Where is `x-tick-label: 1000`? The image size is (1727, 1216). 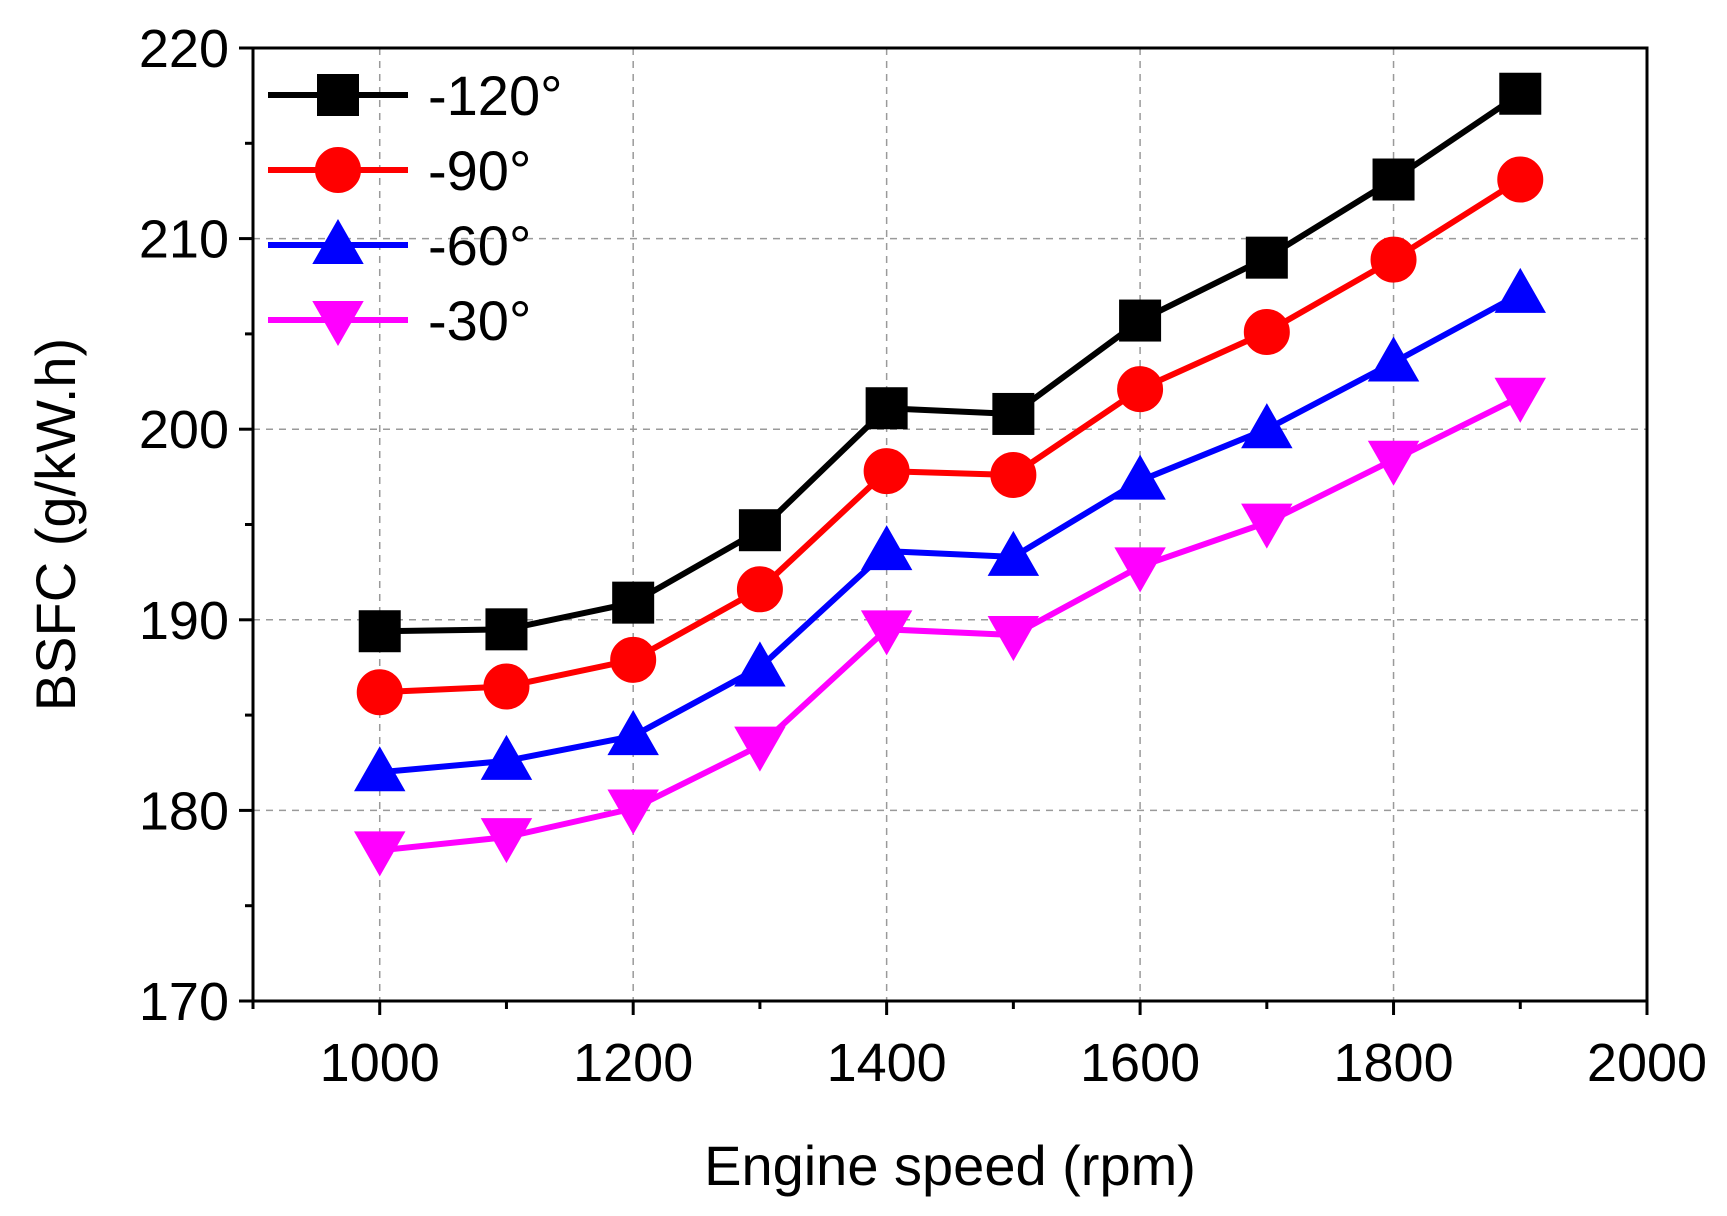 x-tick-label: 1000 is located at coordinates (380, 1063).